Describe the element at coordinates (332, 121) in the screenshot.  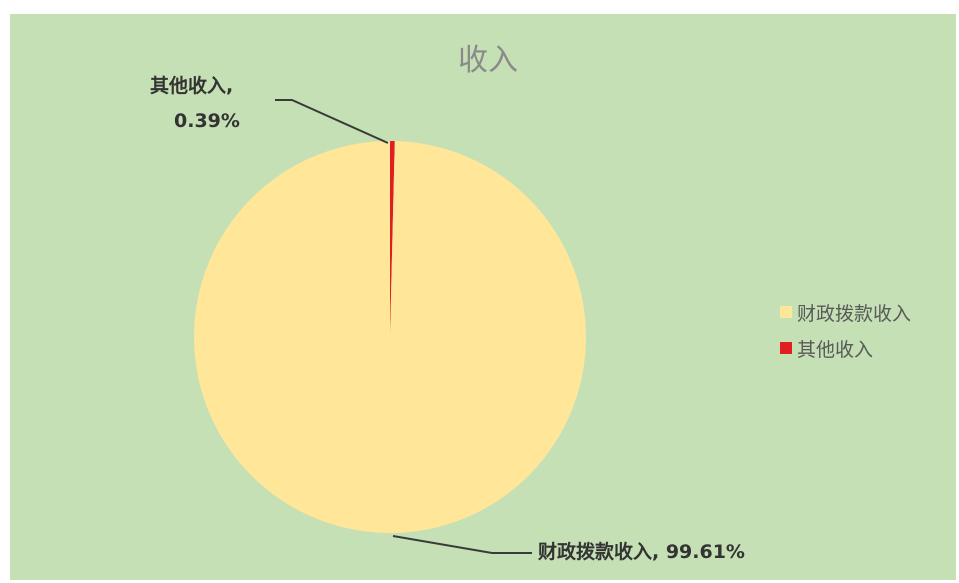
I see `leader-line-other` at that location.